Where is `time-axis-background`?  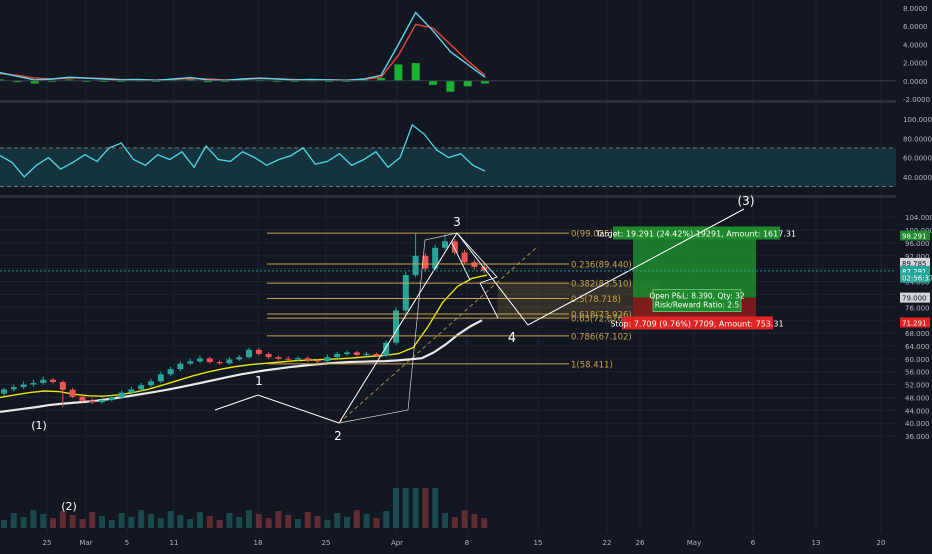
time-axis-background is located at coordinates (466, 541).